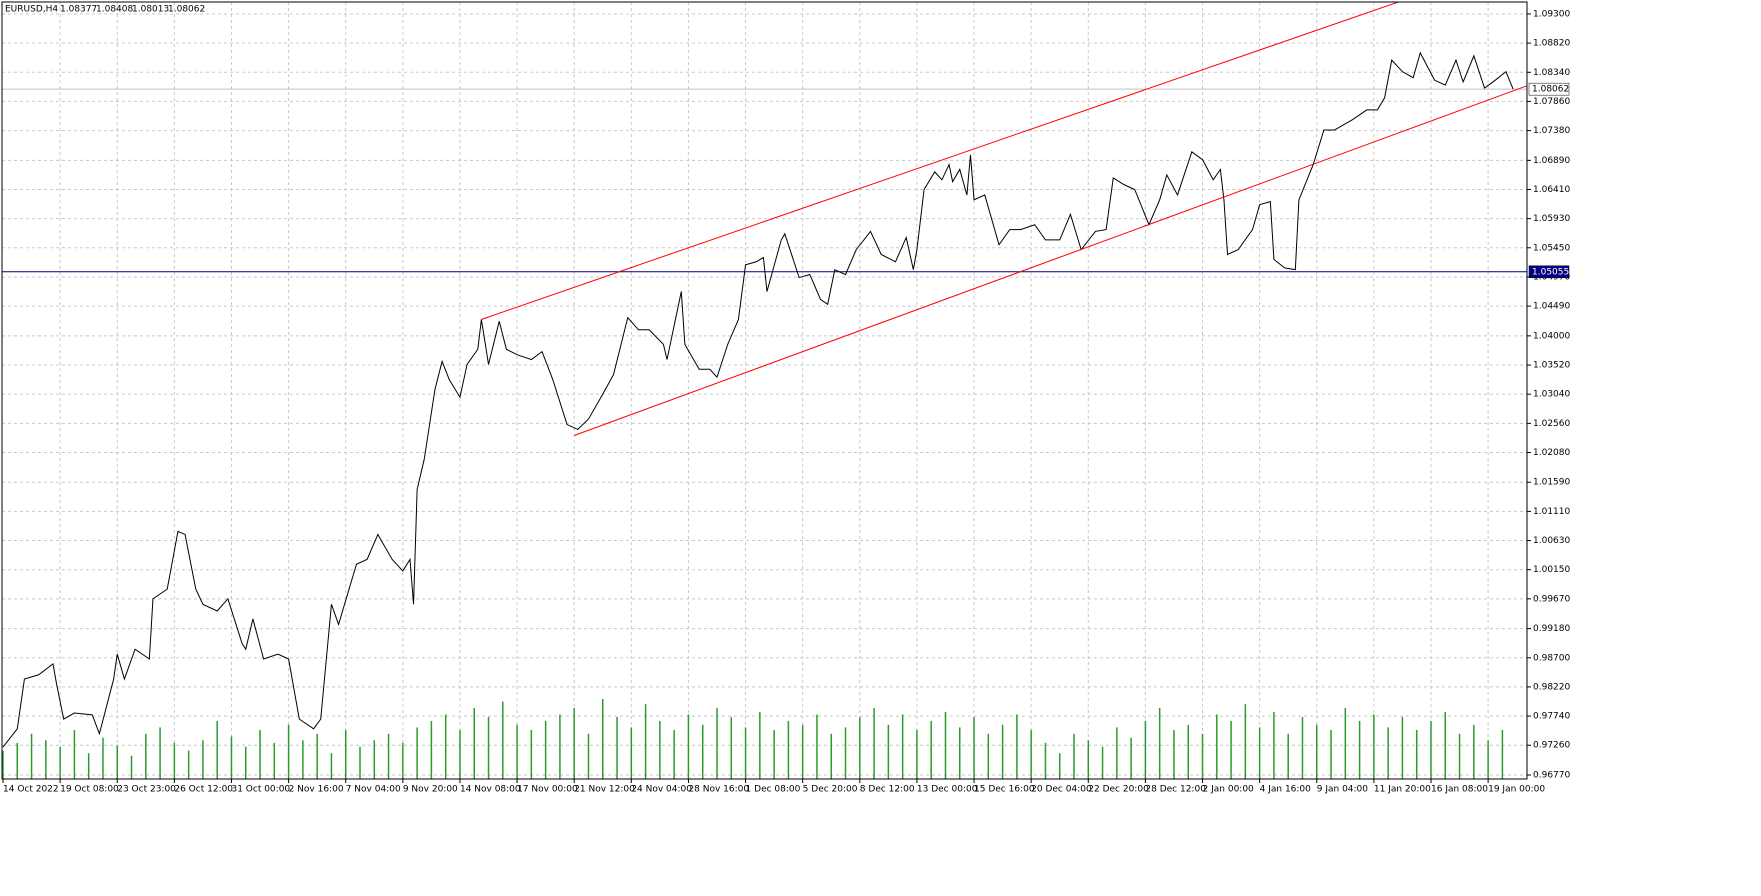 Image resolution: width=1761 pixels, height=896 pixels. Describe the element at coordinates (1551, 73) in the screenshot. I see `y-tick-label: 1.08340` at that location.